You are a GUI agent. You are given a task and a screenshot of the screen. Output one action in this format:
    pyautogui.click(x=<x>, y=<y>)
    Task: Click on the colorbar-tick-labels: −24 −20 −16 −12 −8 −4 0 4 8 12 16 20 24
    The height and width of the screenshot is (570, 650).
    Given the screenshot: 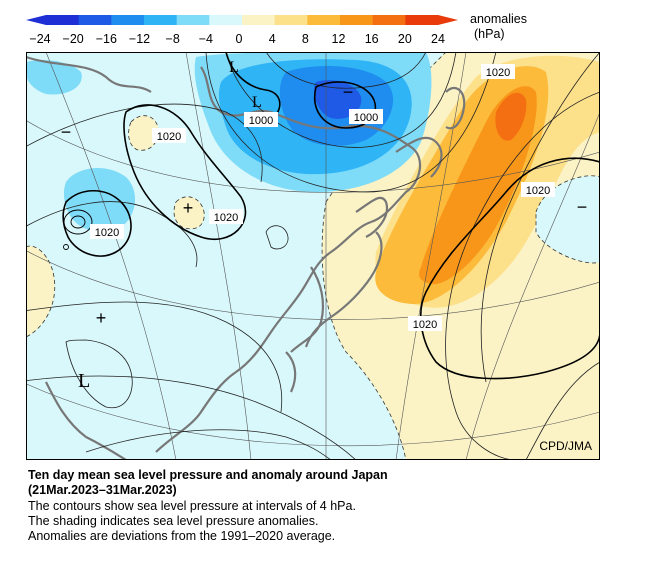 What is the action you would take?
    pyautogui.click(x=237, y=39)
    